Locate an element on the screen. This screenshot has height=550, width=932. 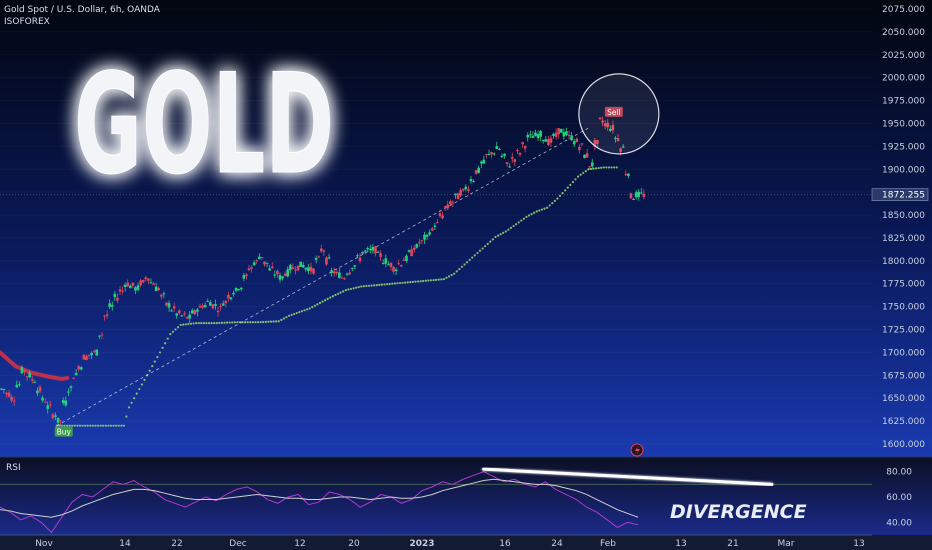
alert-icon is located at coordinates (637, 450).